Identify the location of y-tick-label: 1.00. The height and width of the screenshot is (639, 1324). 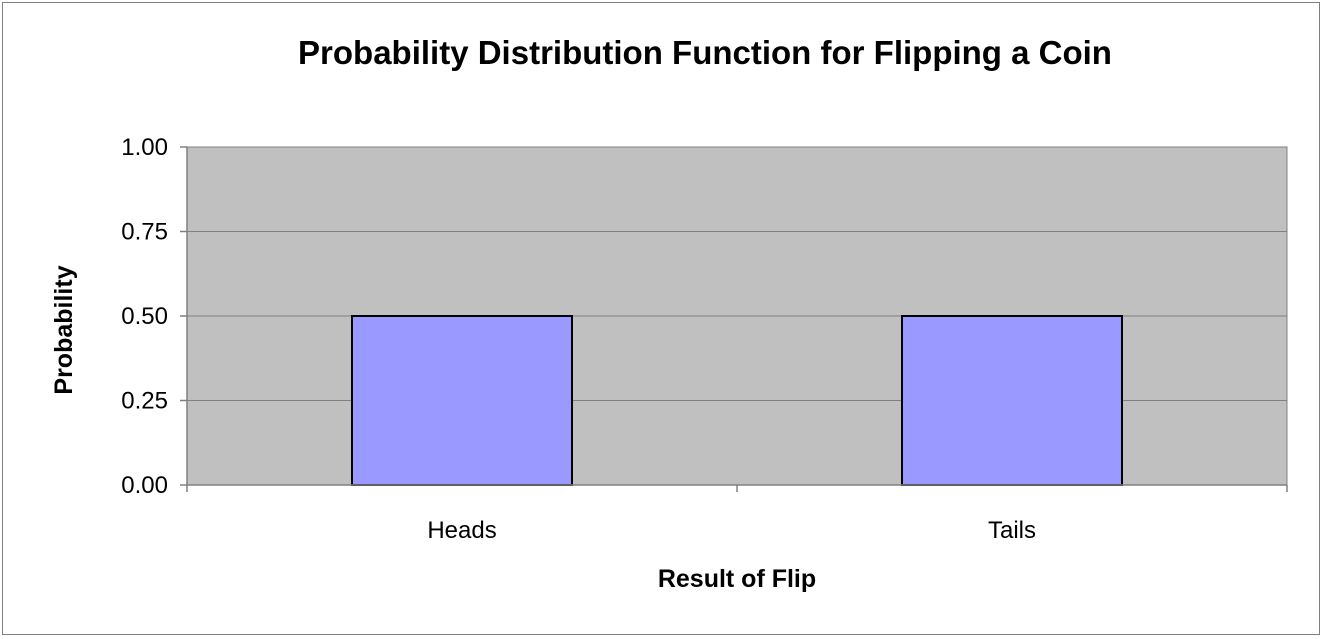
(144, 147).